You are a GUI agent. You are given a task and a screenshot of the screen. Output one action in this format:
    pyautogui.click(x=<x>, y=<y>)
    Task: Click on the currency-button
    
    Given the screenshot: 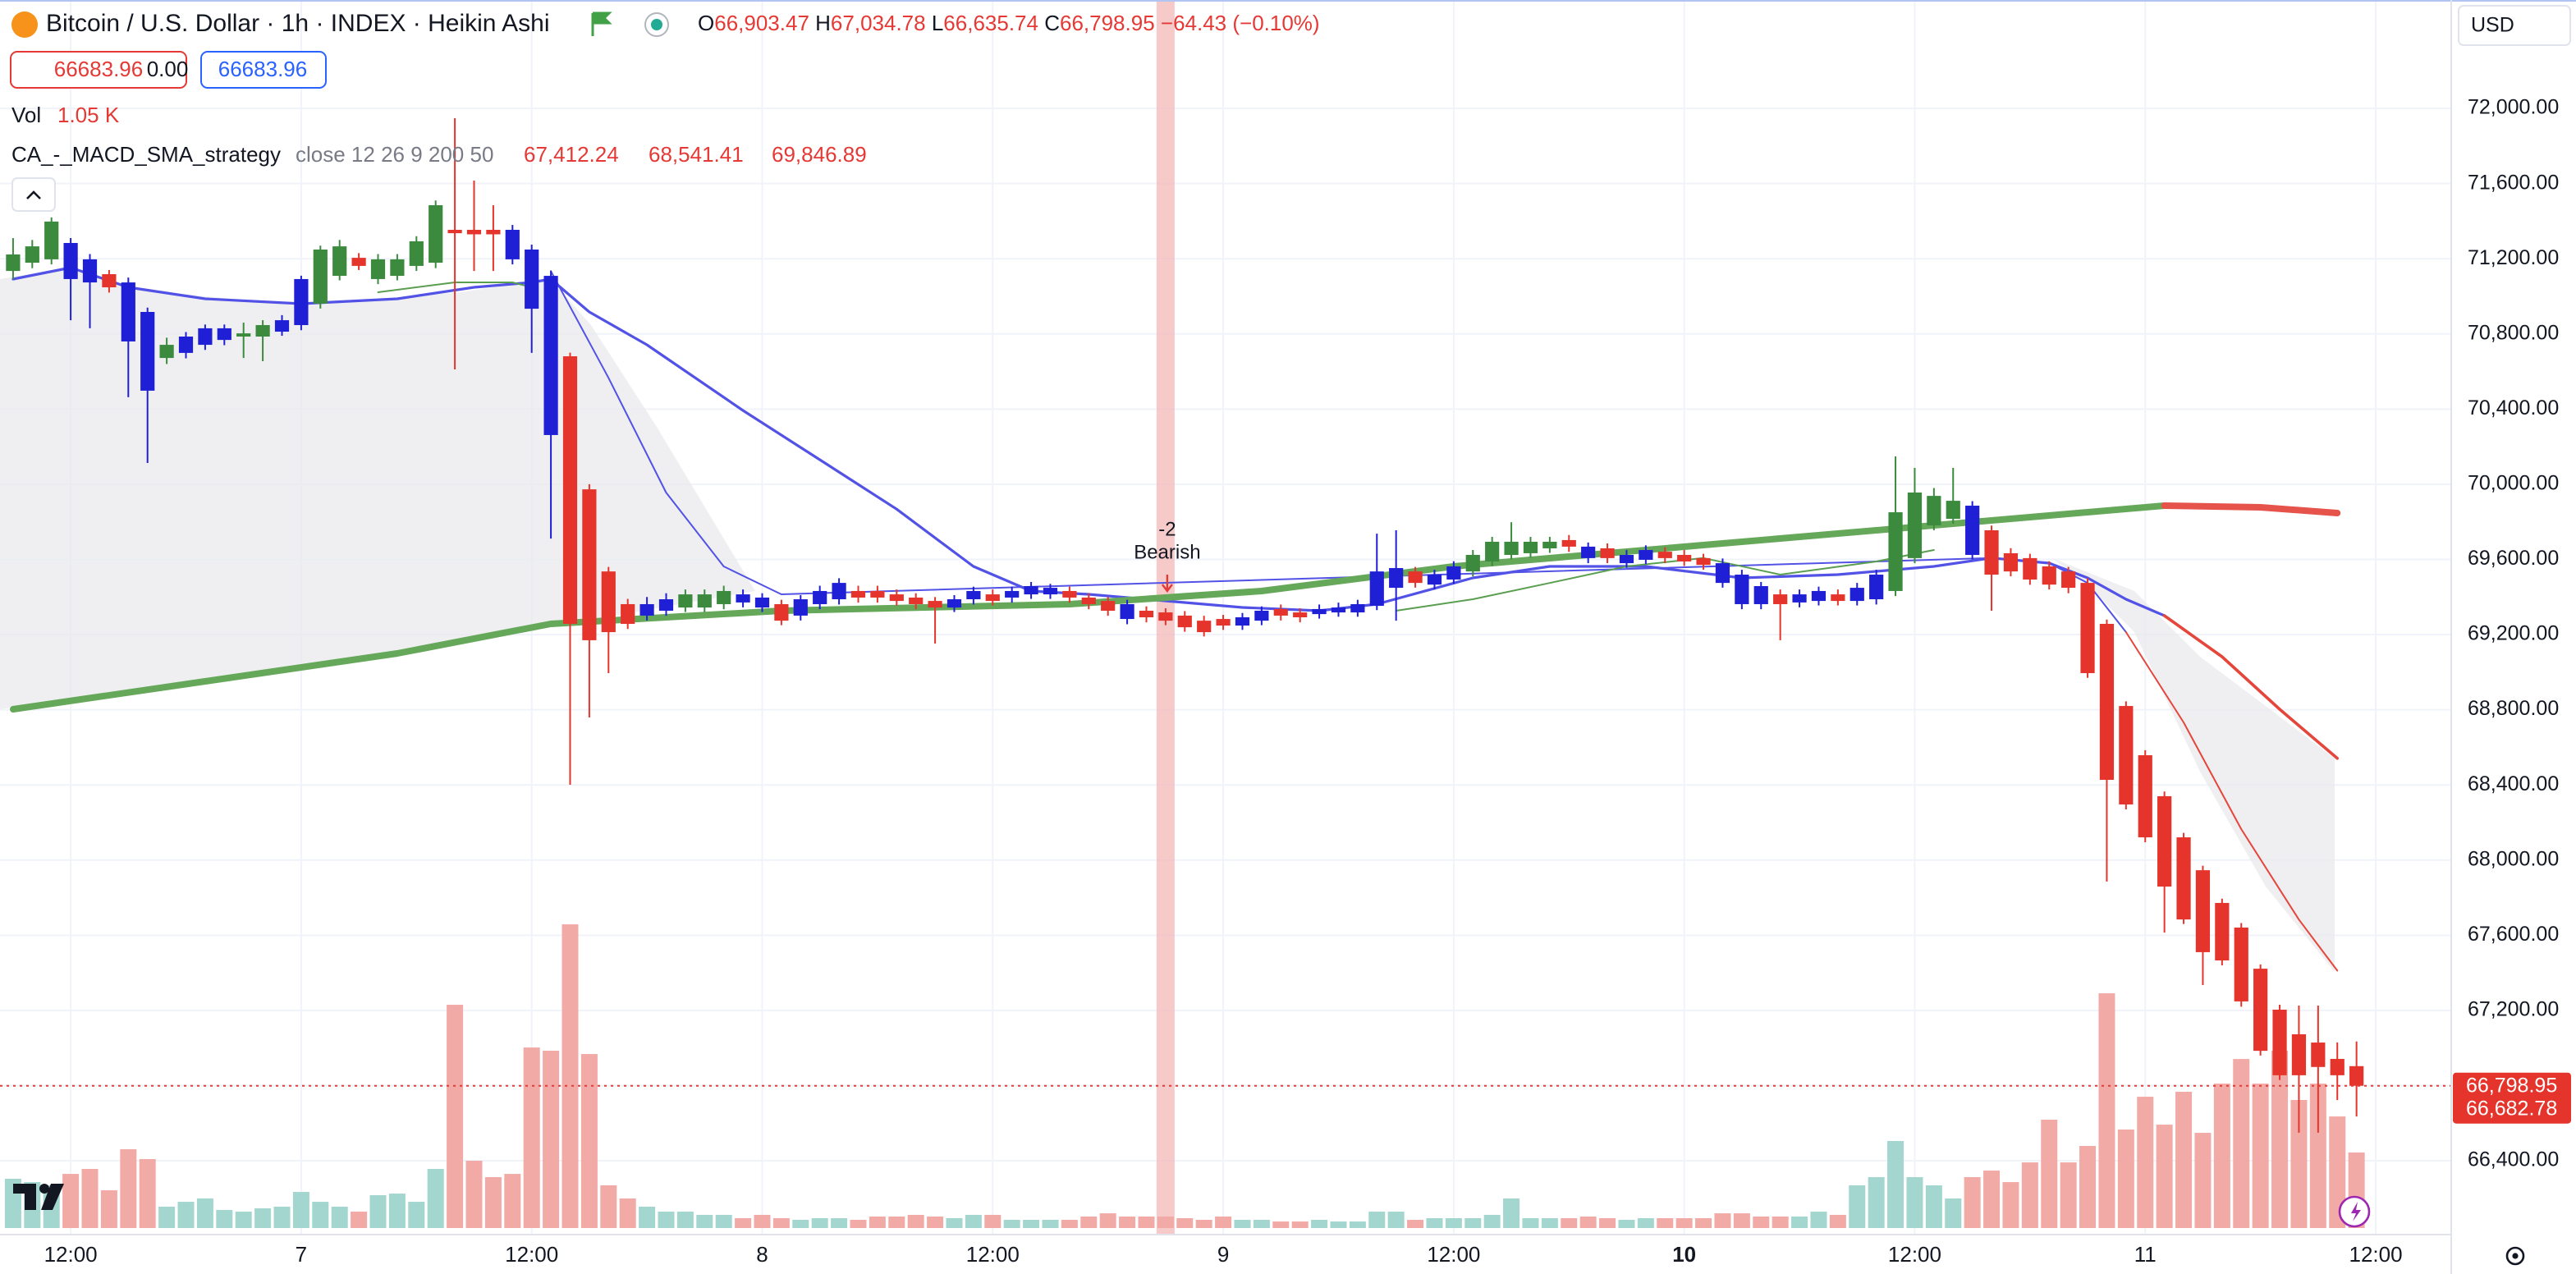 What is the action you would take?
    pyautogui.click(x=2515, y=25)
    